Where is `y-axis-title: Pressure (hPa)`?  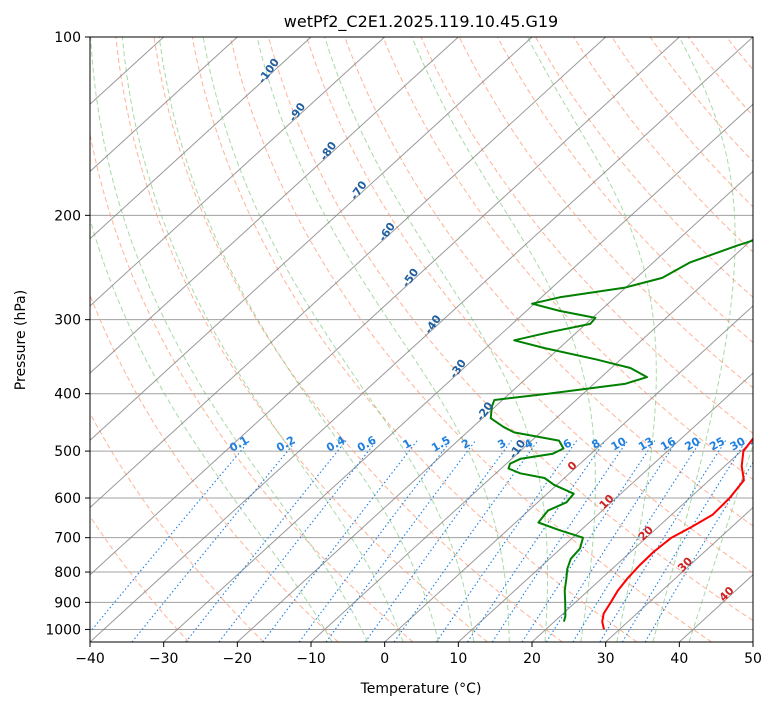
y-axis-title: Pressure (hPa) is located at coordinates (21, 340).